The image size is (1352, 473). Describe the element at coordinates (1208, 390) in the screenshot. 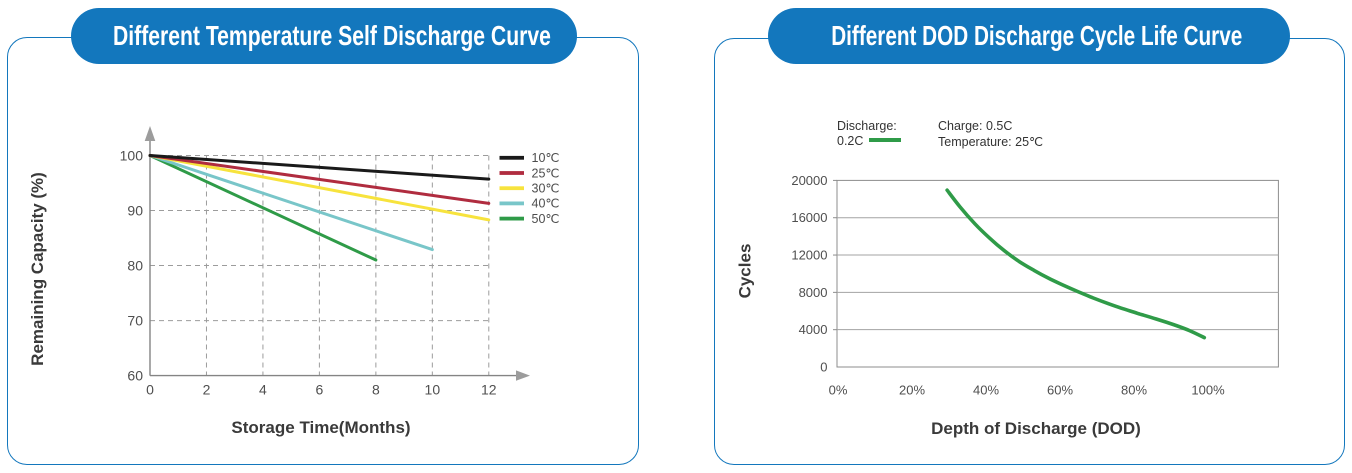

I see `x-tick-label: 100%` at that location.